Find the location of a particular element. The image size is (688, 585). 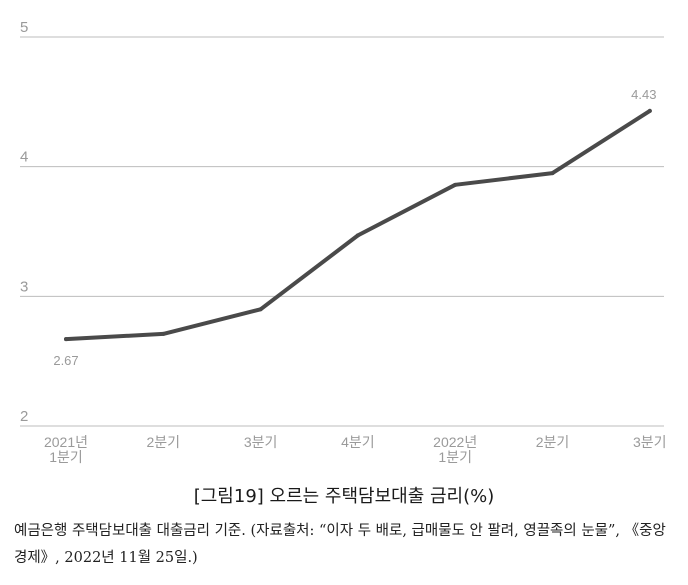

x-tick-label-2: 2분기 is located at coordinates (164, 442).